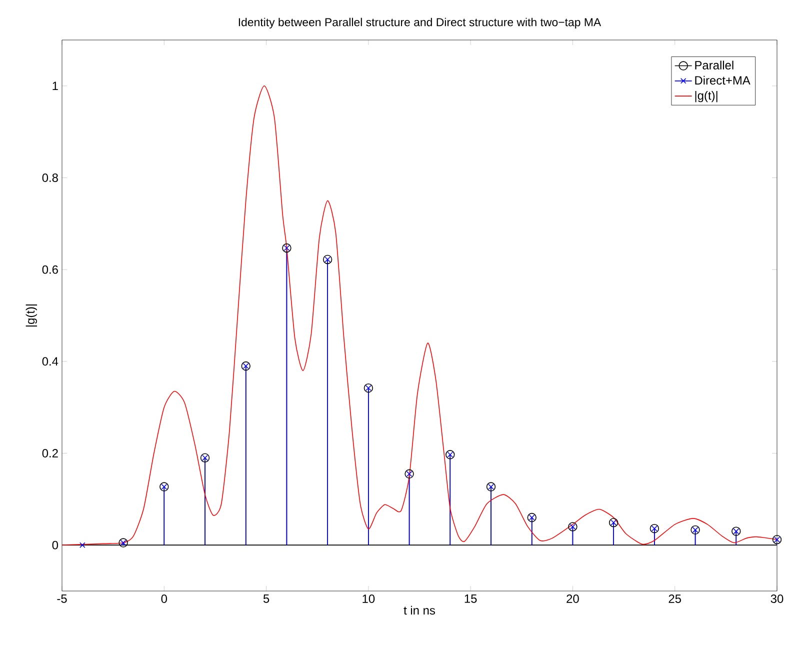 Image resolution: width=792 pixels, height=648 pixels. I want to click on x-tick-label: 10, so click(368, 598).